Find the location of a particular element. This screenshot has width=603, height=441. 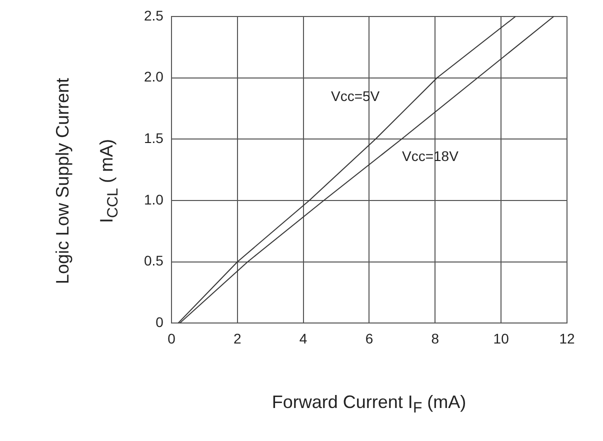

y-tick-label: 2.0 is located at coordinates (154, 76).